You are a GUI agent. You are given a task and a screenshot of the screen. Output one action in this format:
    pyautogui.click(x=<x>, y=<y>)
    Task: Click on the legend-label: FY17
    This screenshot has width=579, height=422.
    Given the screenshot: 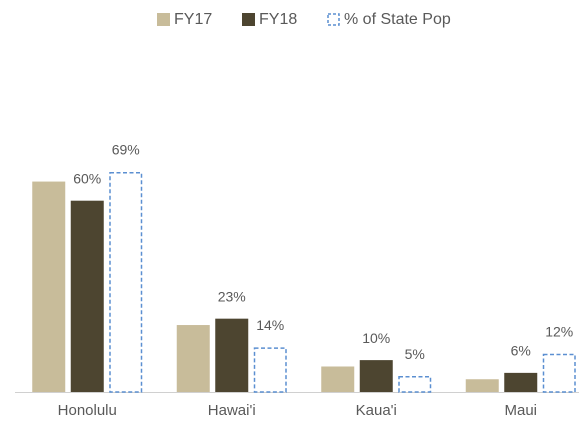 What is the action you would take?
    pyautogui.click(x=193, y=19)
    